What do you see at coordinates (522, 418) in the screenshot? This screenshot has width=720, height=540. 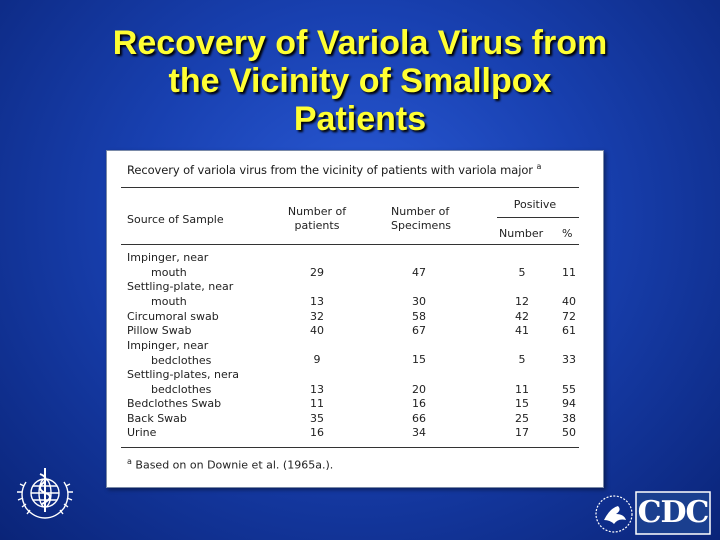 I see `row-8-number: 25` at bounding box center [522, 418].